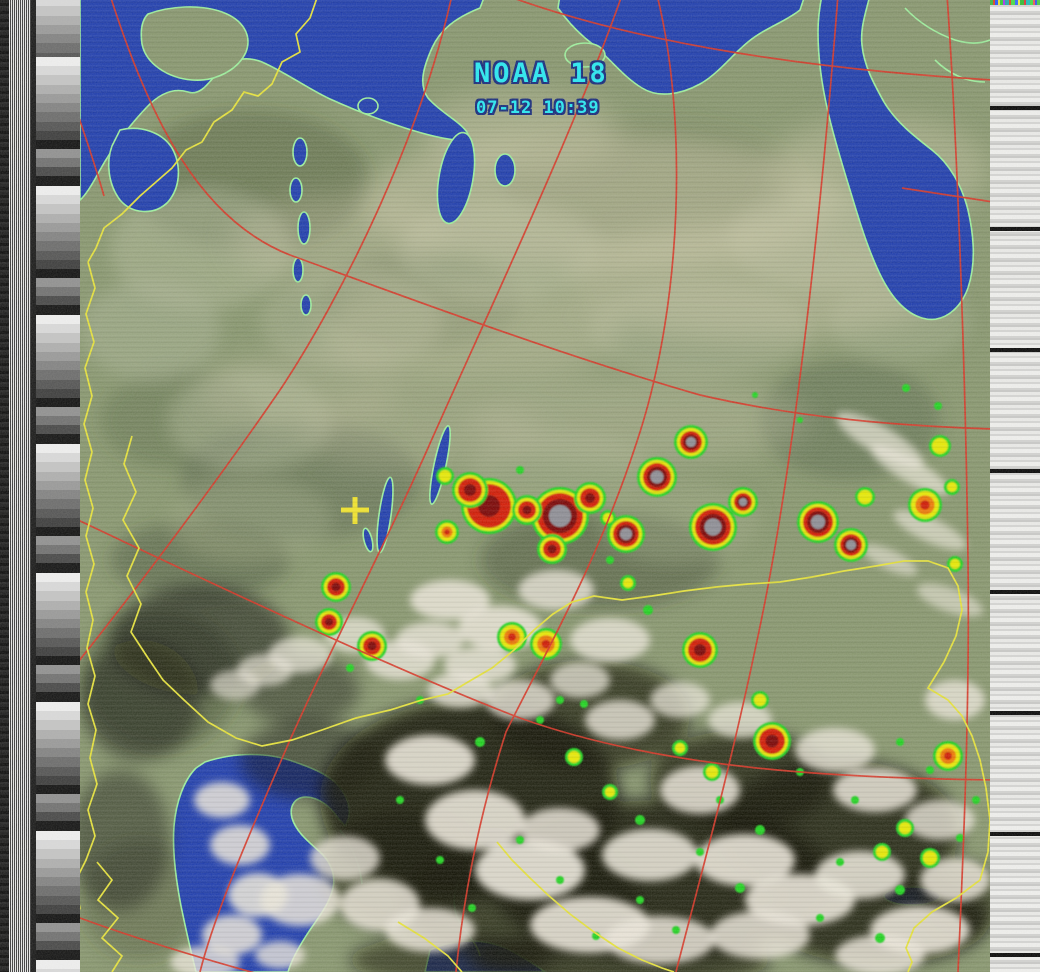 This screenshot has width=1040, height=972. What do you see at coordinates (4, 486) in the screenshot?
I see `noise-strip` at bounding box center [4, 486].